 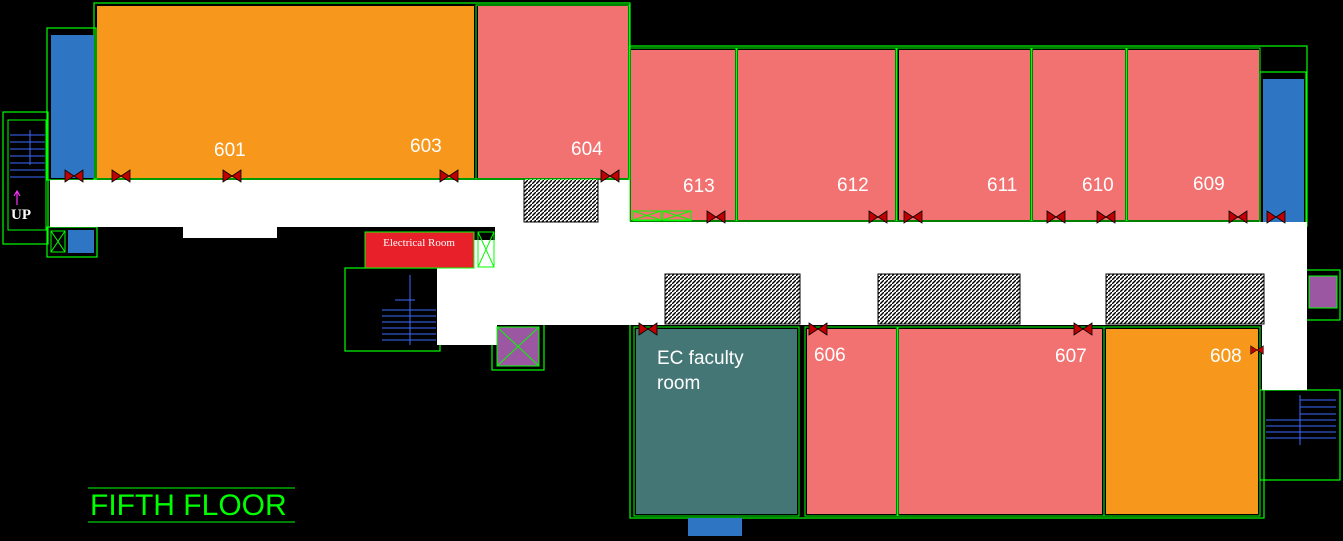 What do you see at coordinates (419, 250) in the screenshot?
I see `electrical-room` at bounding box center [419, 250].